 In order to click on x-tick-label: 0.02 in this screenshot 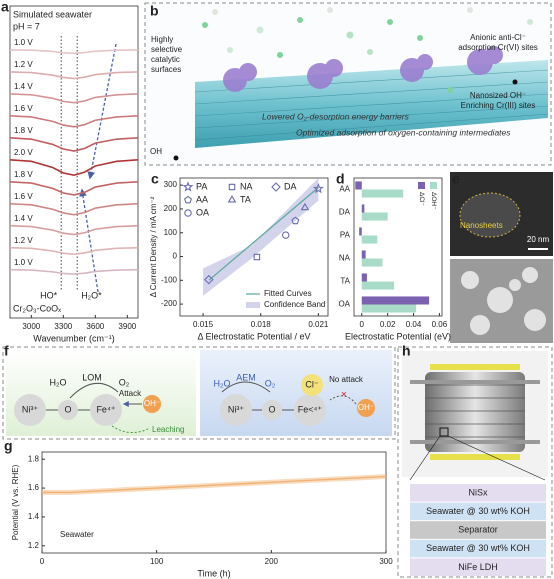, I will do `click(388, 324)`.